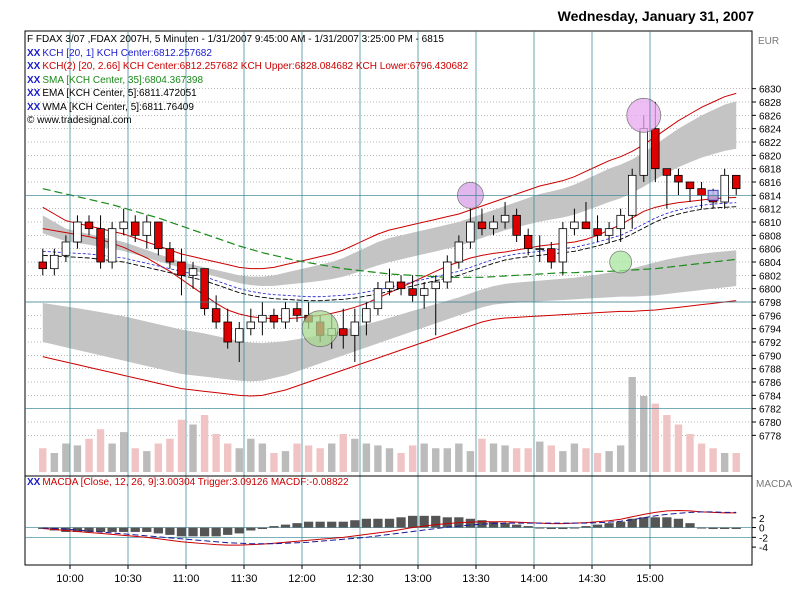  Describe the element at coordinates (770, 250) in the screenshot. I see `price-tick-label: 6806` at that location.